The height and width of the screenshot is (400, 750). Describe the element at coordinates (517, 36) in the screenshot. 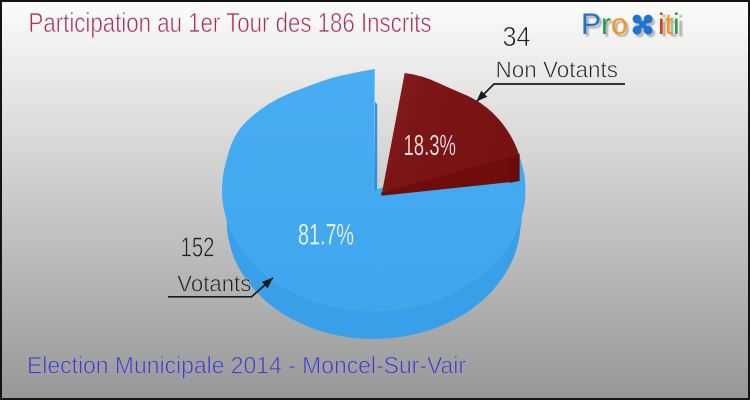

I see `svg-text: 34` at that location.